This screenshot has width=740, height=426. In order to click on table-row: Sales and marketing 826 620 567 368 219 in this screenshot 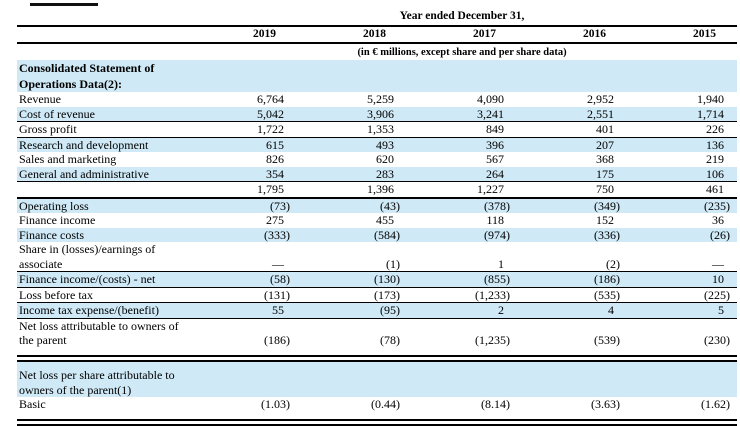, I will do `click(377, 159)`.